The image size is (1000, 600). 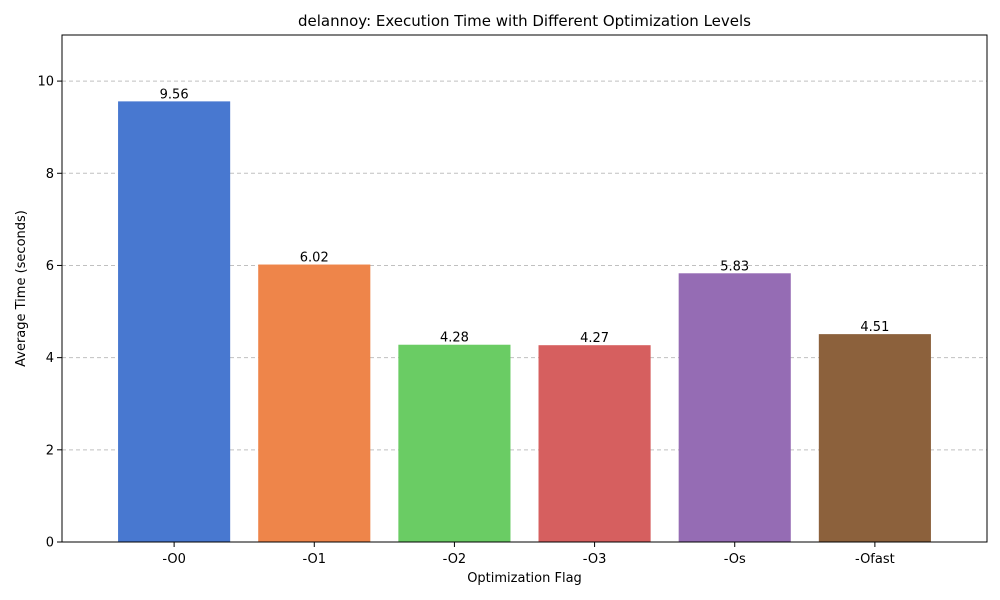 What do you see at coordinates (734, 266) in the screenshot?
I see `value-label: 5.83` at bounding box center [734, 266].